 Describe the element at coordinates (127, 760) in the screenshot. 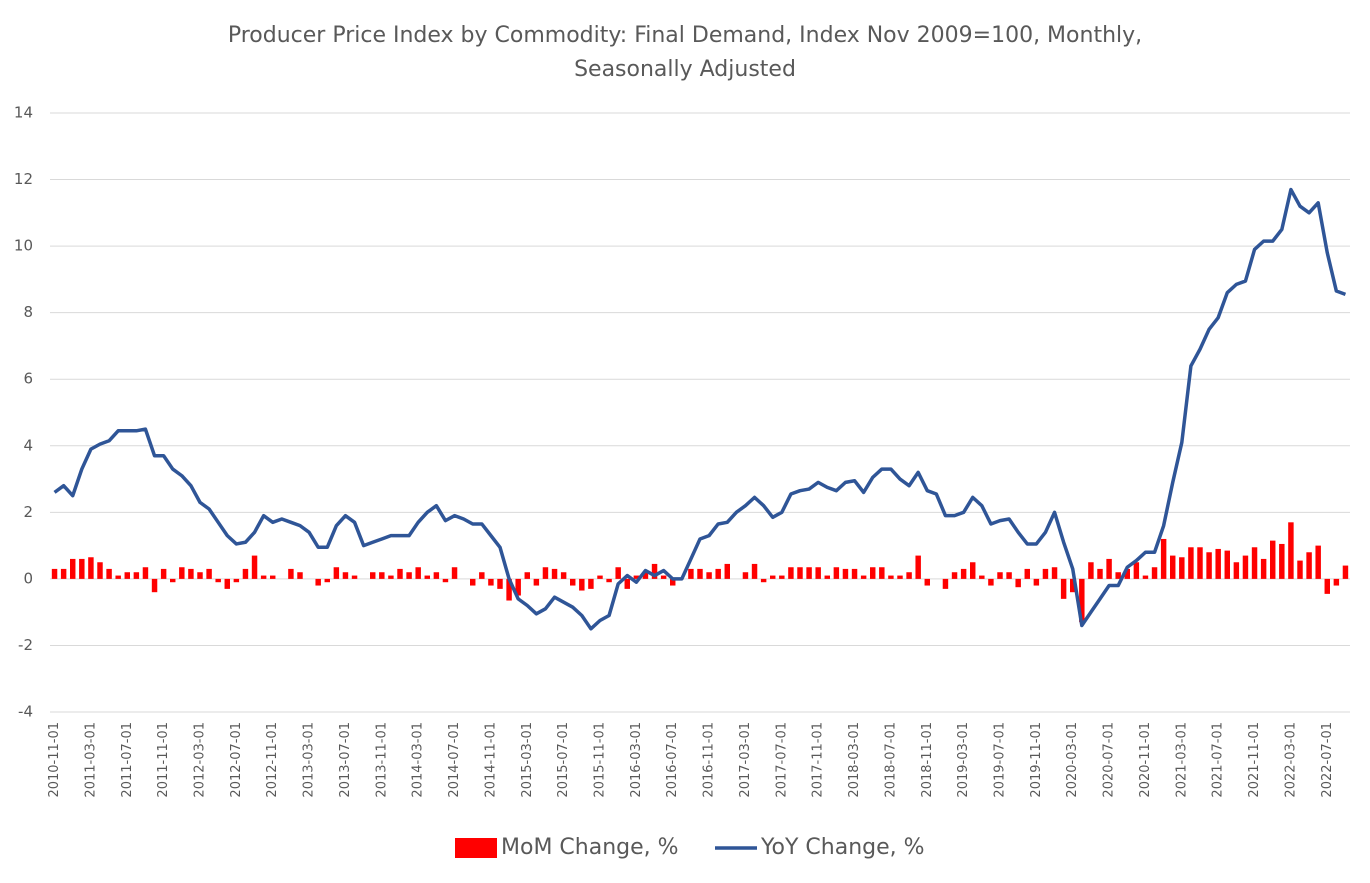

I see `x-tick-label: 2011-07-01` at that location.